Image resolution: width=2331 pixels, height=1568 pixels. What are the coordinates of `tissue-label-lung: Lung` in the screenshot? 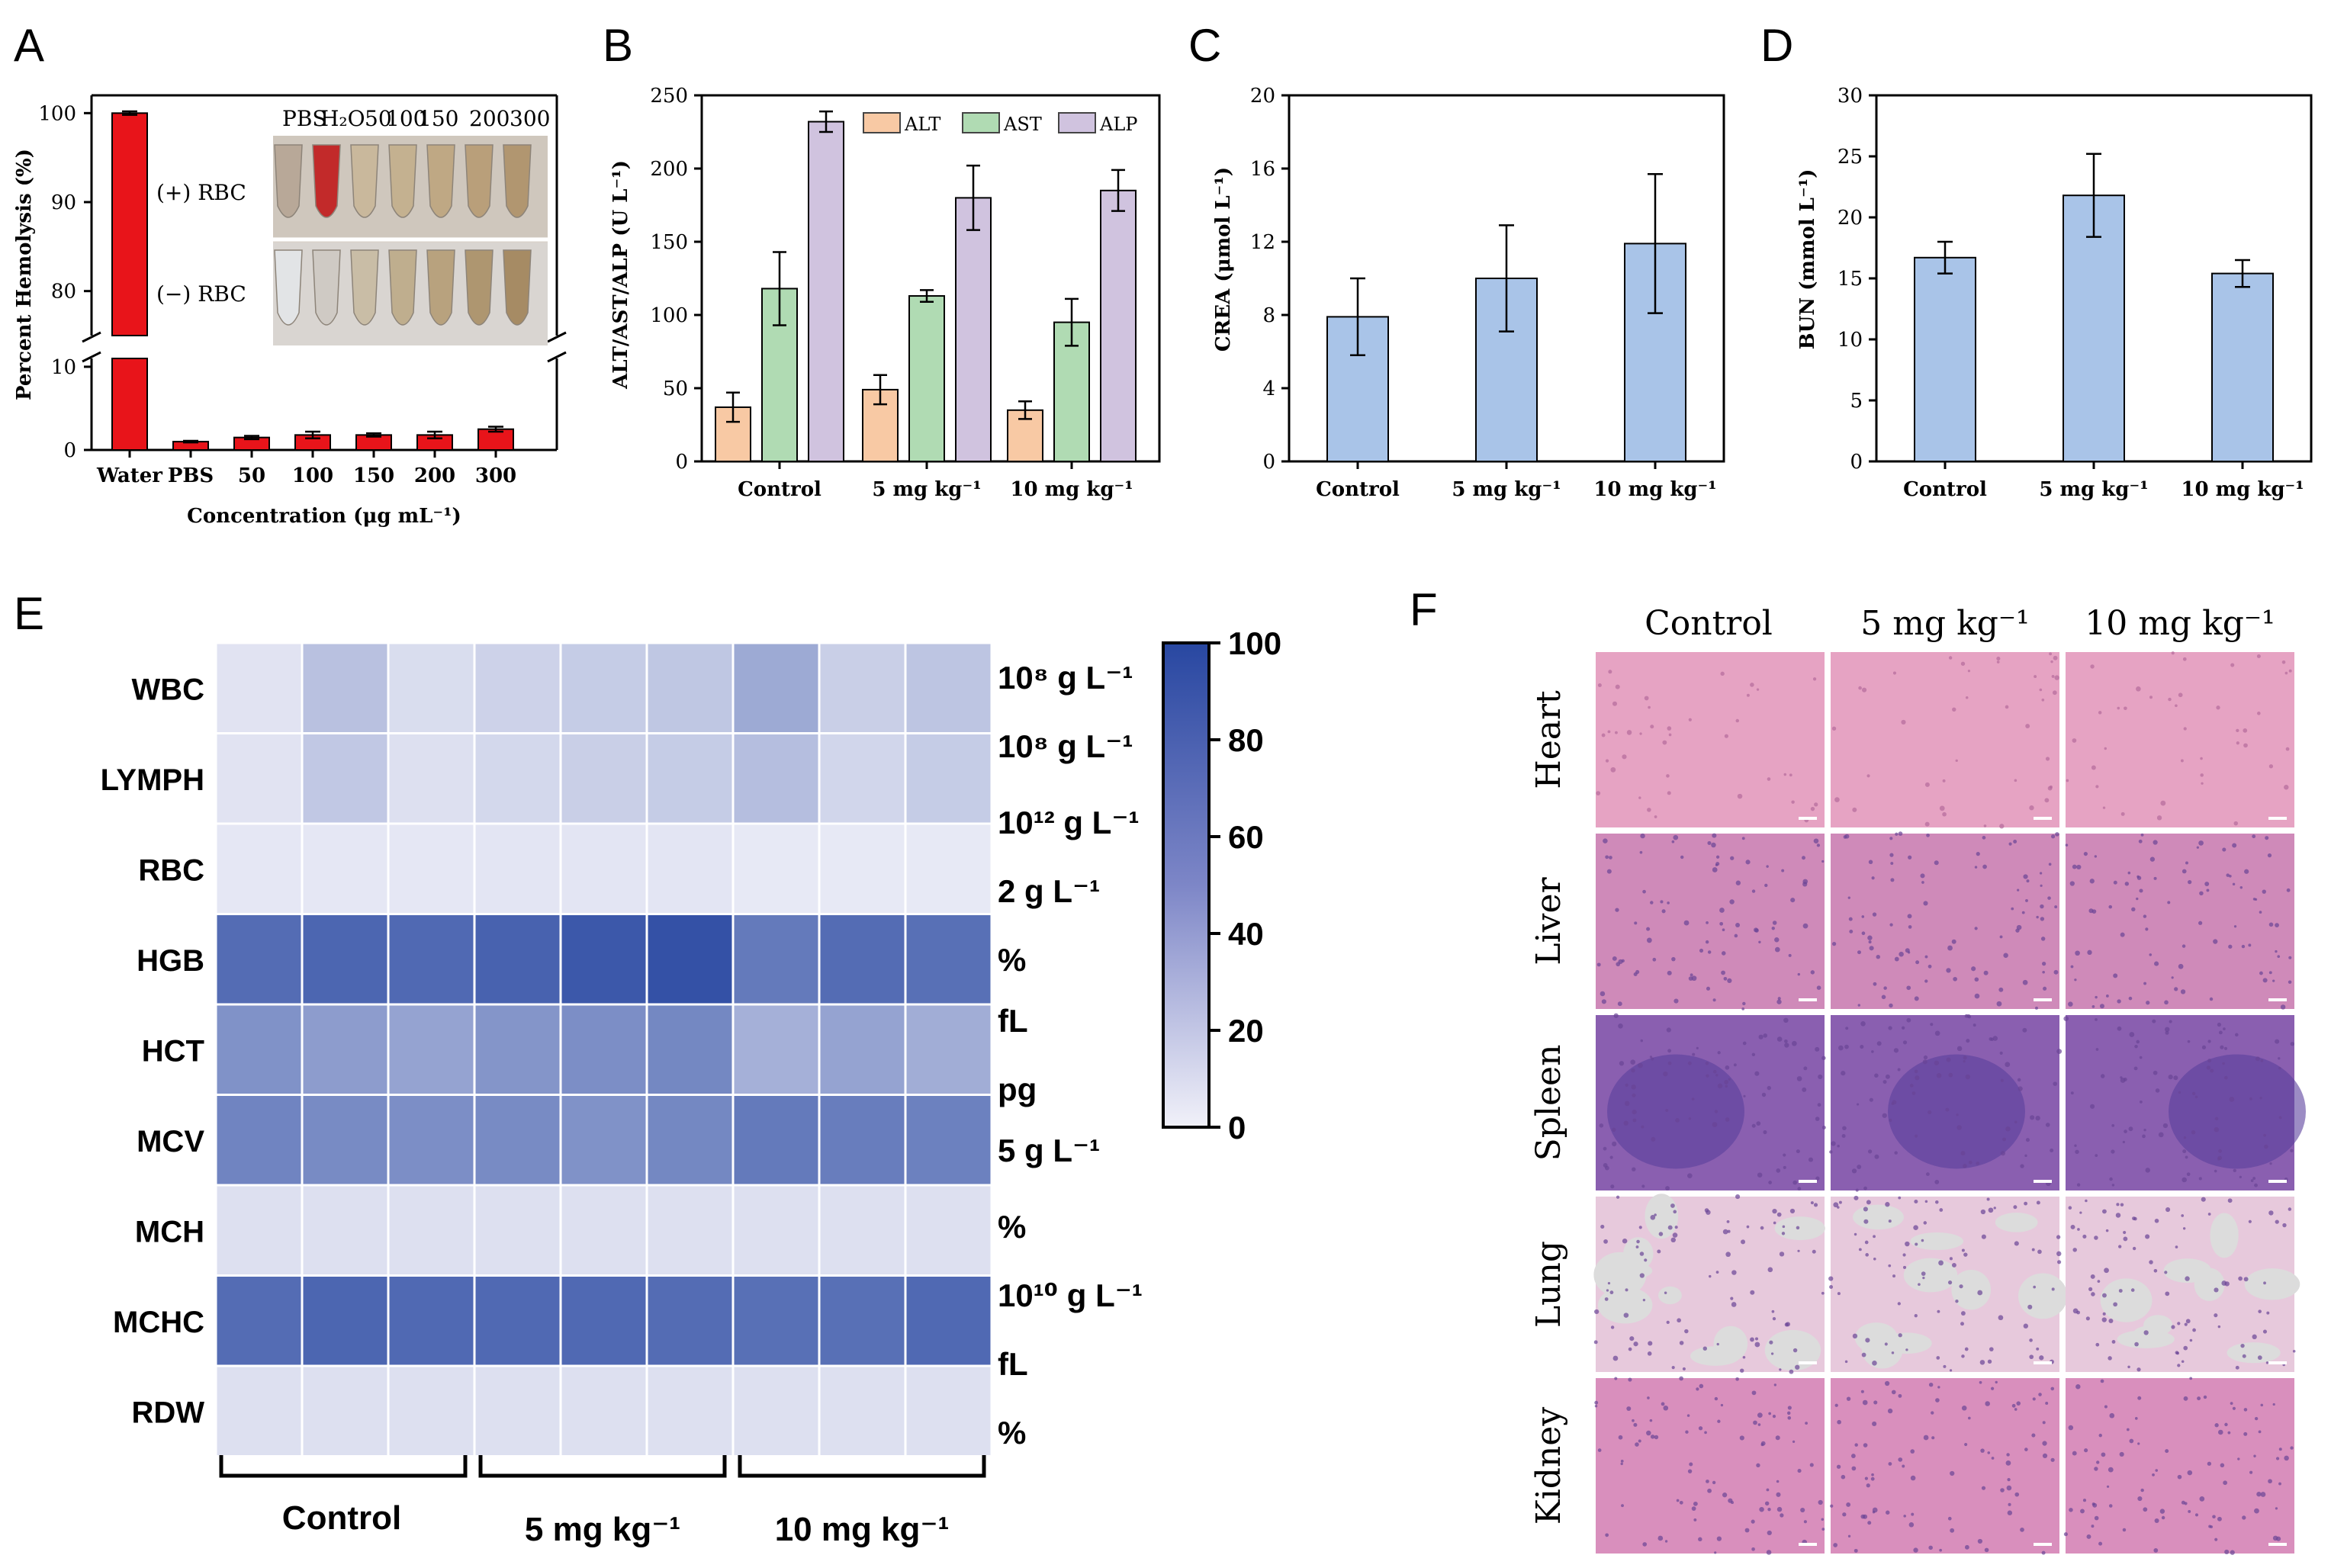 It's located at (1548, 1284).